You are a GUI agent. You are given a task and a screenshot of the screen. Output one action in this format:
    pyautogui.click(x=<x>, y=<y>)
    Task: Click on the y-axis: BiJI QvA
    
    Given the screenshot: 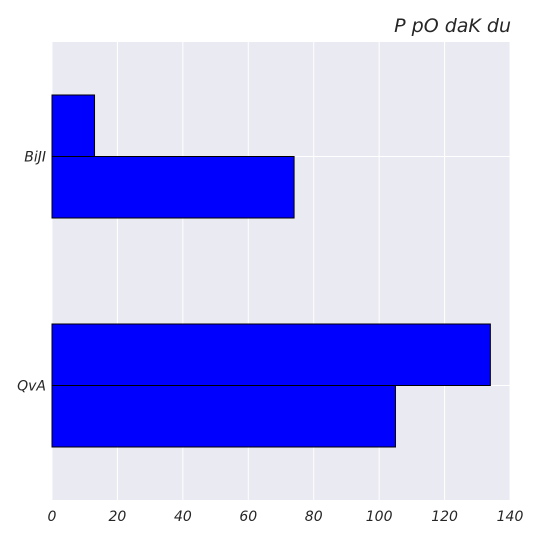 What is the action you would take?
    pyautogui.click(x=31, y=272)
    